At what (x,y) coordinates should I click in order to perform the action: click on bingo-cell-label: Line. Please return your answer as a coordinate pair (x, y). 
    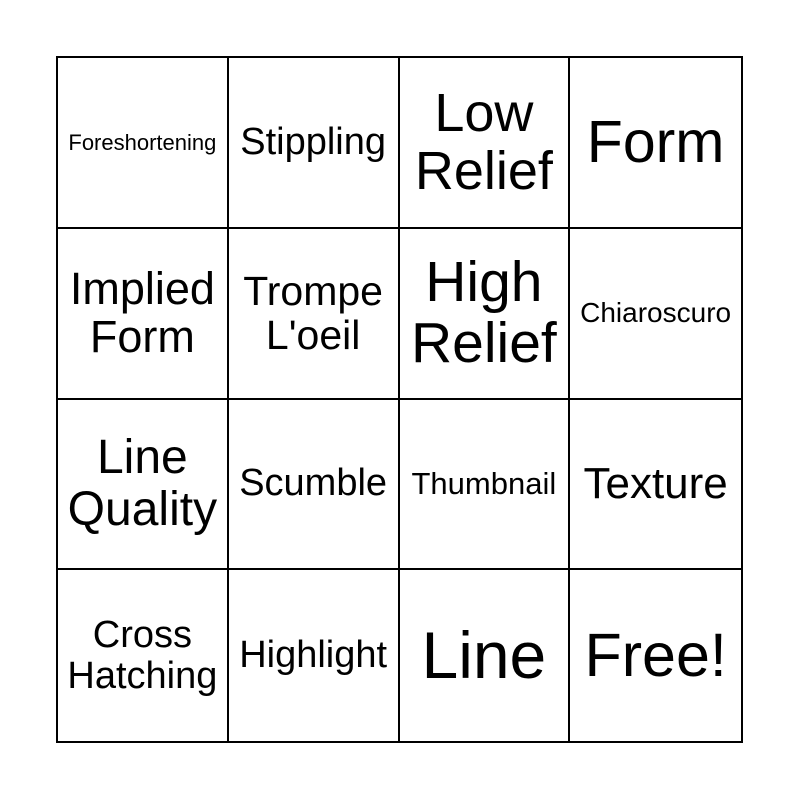
    Looking at the image, I should click on (484, 654).